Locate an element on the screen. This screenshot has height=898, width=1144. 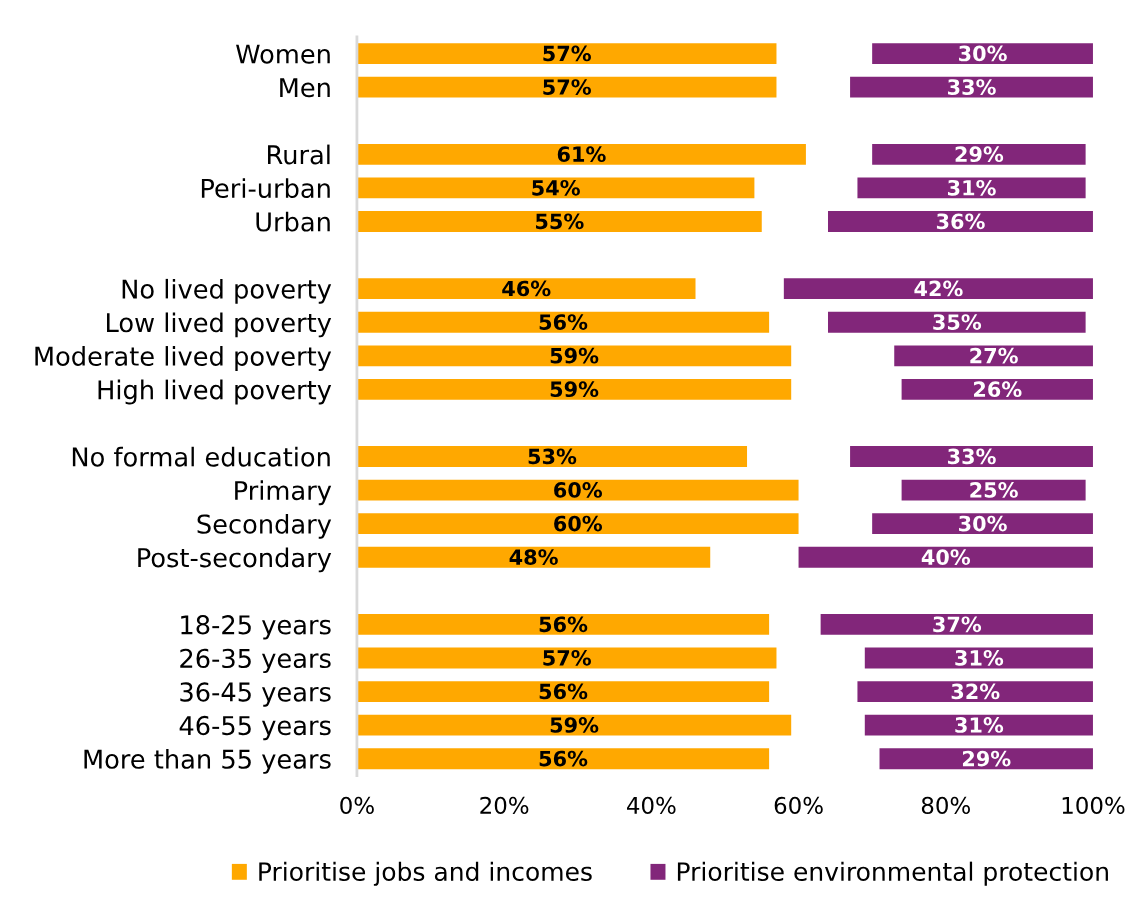
data-label: 55% is located at coordinates (560, 221).